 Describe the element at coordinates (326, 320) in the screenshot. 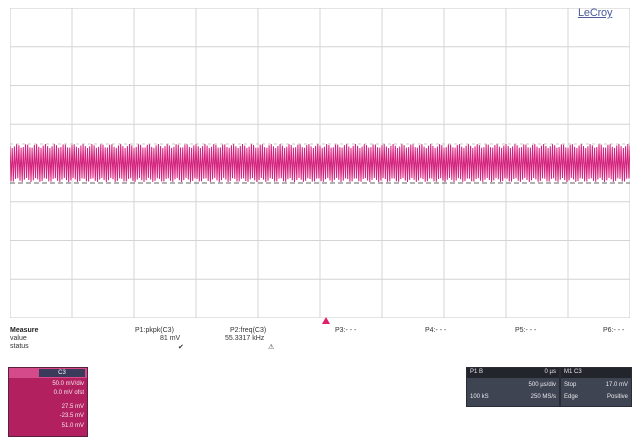

I see `trigger-position-icon` at that location.